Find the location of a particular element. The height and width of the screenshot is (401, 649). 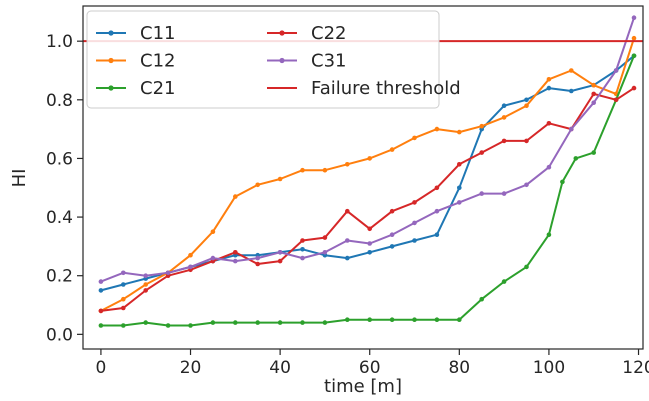

y-axis-label: HI is located at coordinates (19, 178).